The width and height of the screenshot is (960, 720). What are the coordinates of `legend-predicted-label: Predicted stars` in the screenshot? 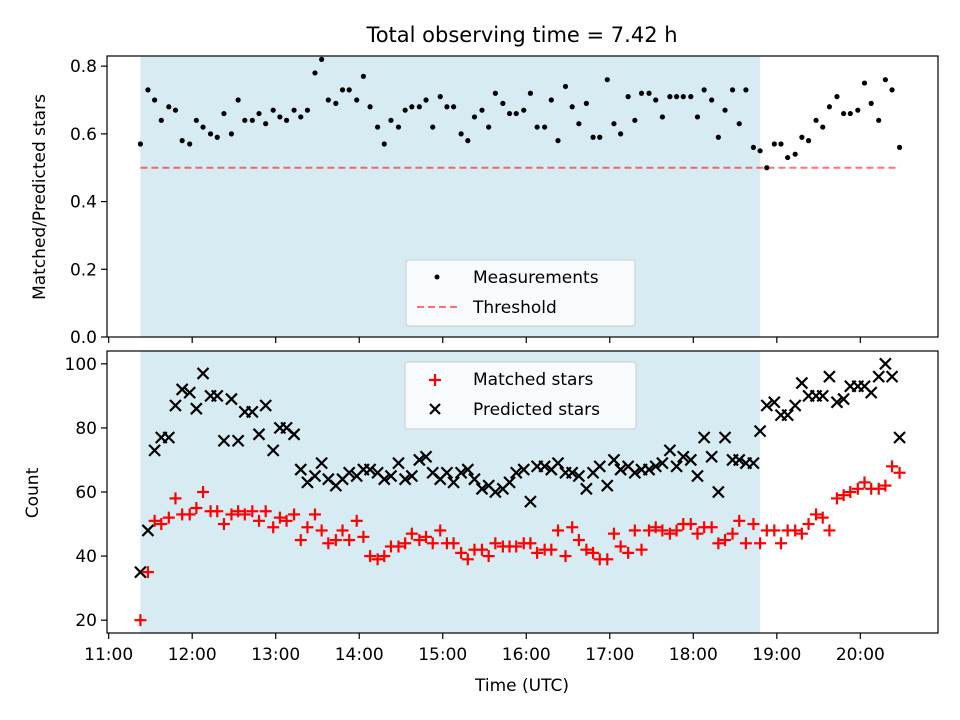 It's located at (536, 410).